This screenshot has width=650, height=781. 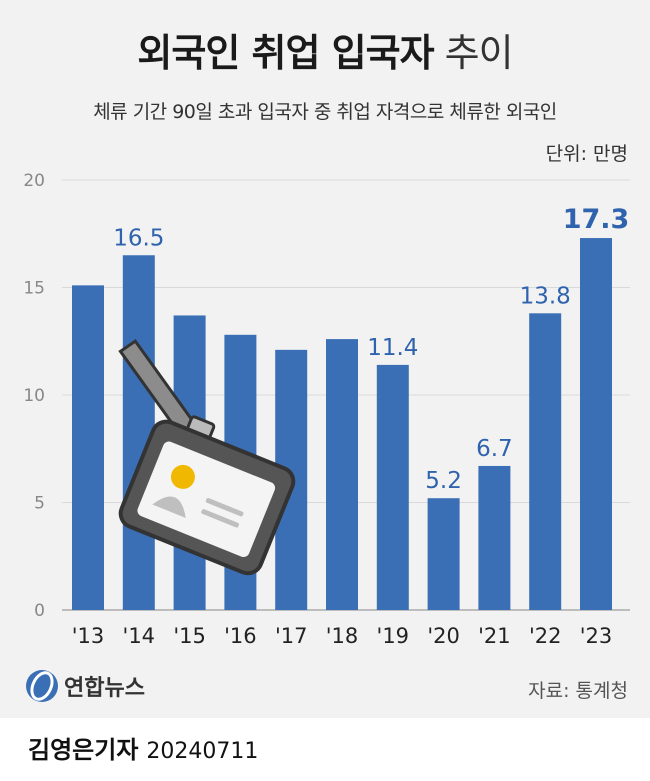 What do you see at coordinates (494, 636) in the screenshot?
I see `x-tick-label: '21` at bounding box center [494, 636].